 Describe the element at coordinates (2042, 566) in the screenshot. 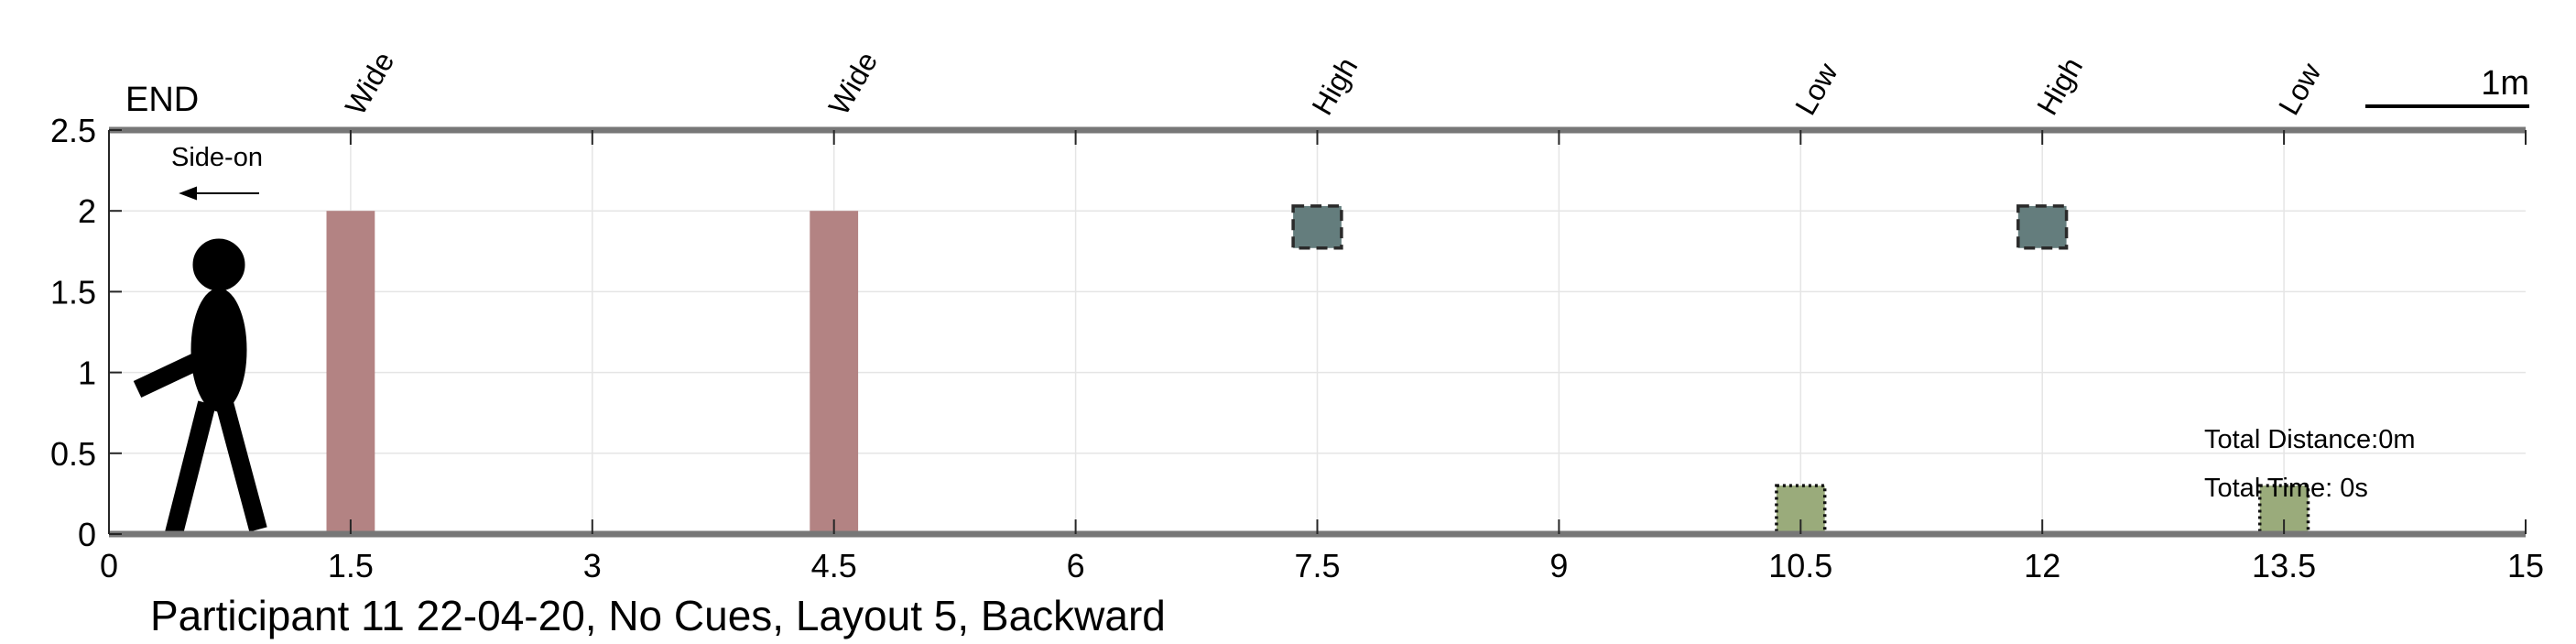

I see `x-tick-label: 12` at that location.